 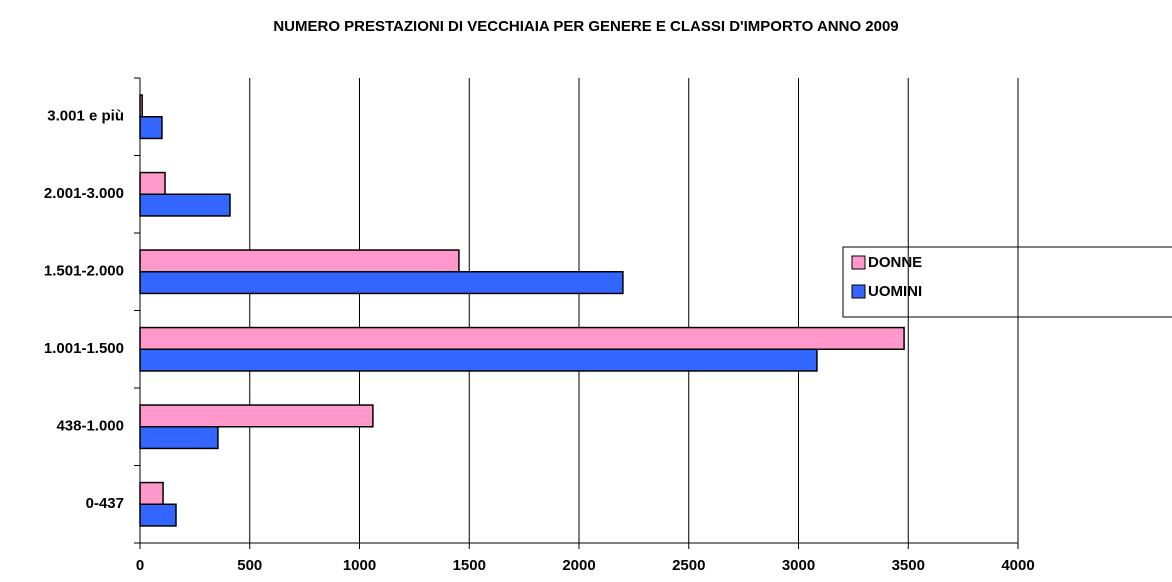 I want to click on x-tick-label: 3000, so click(x=798, y=565).